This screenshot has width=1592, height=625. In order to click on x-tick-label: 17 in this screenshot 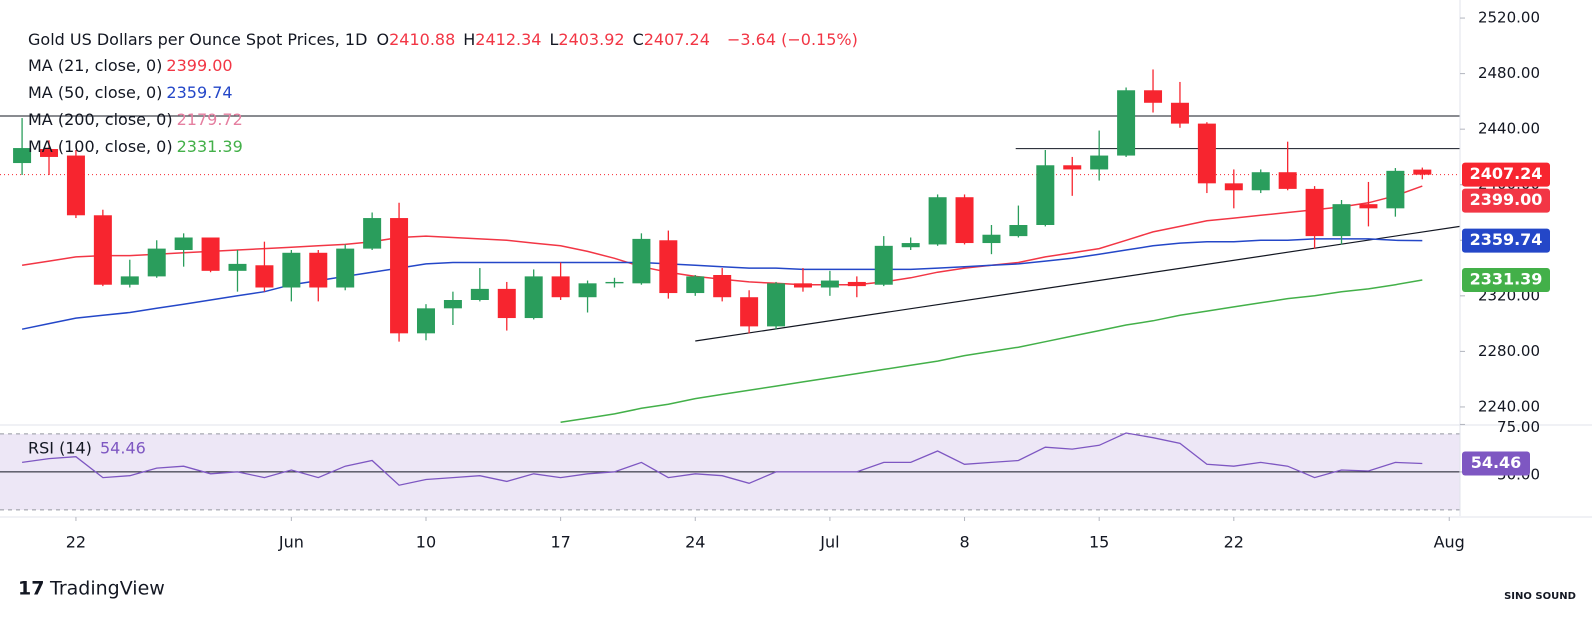, I will do `click(560, 542)`.